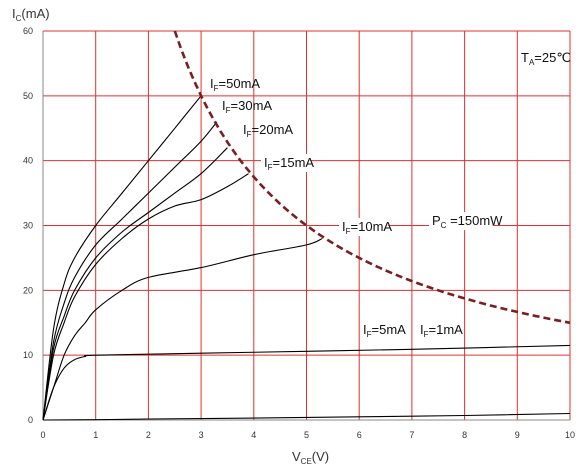  What do you see at coordinates (247, 106) in the screenshot?
I see `series-label-30mA: IF=30mA` at bounding box center [247, 106].